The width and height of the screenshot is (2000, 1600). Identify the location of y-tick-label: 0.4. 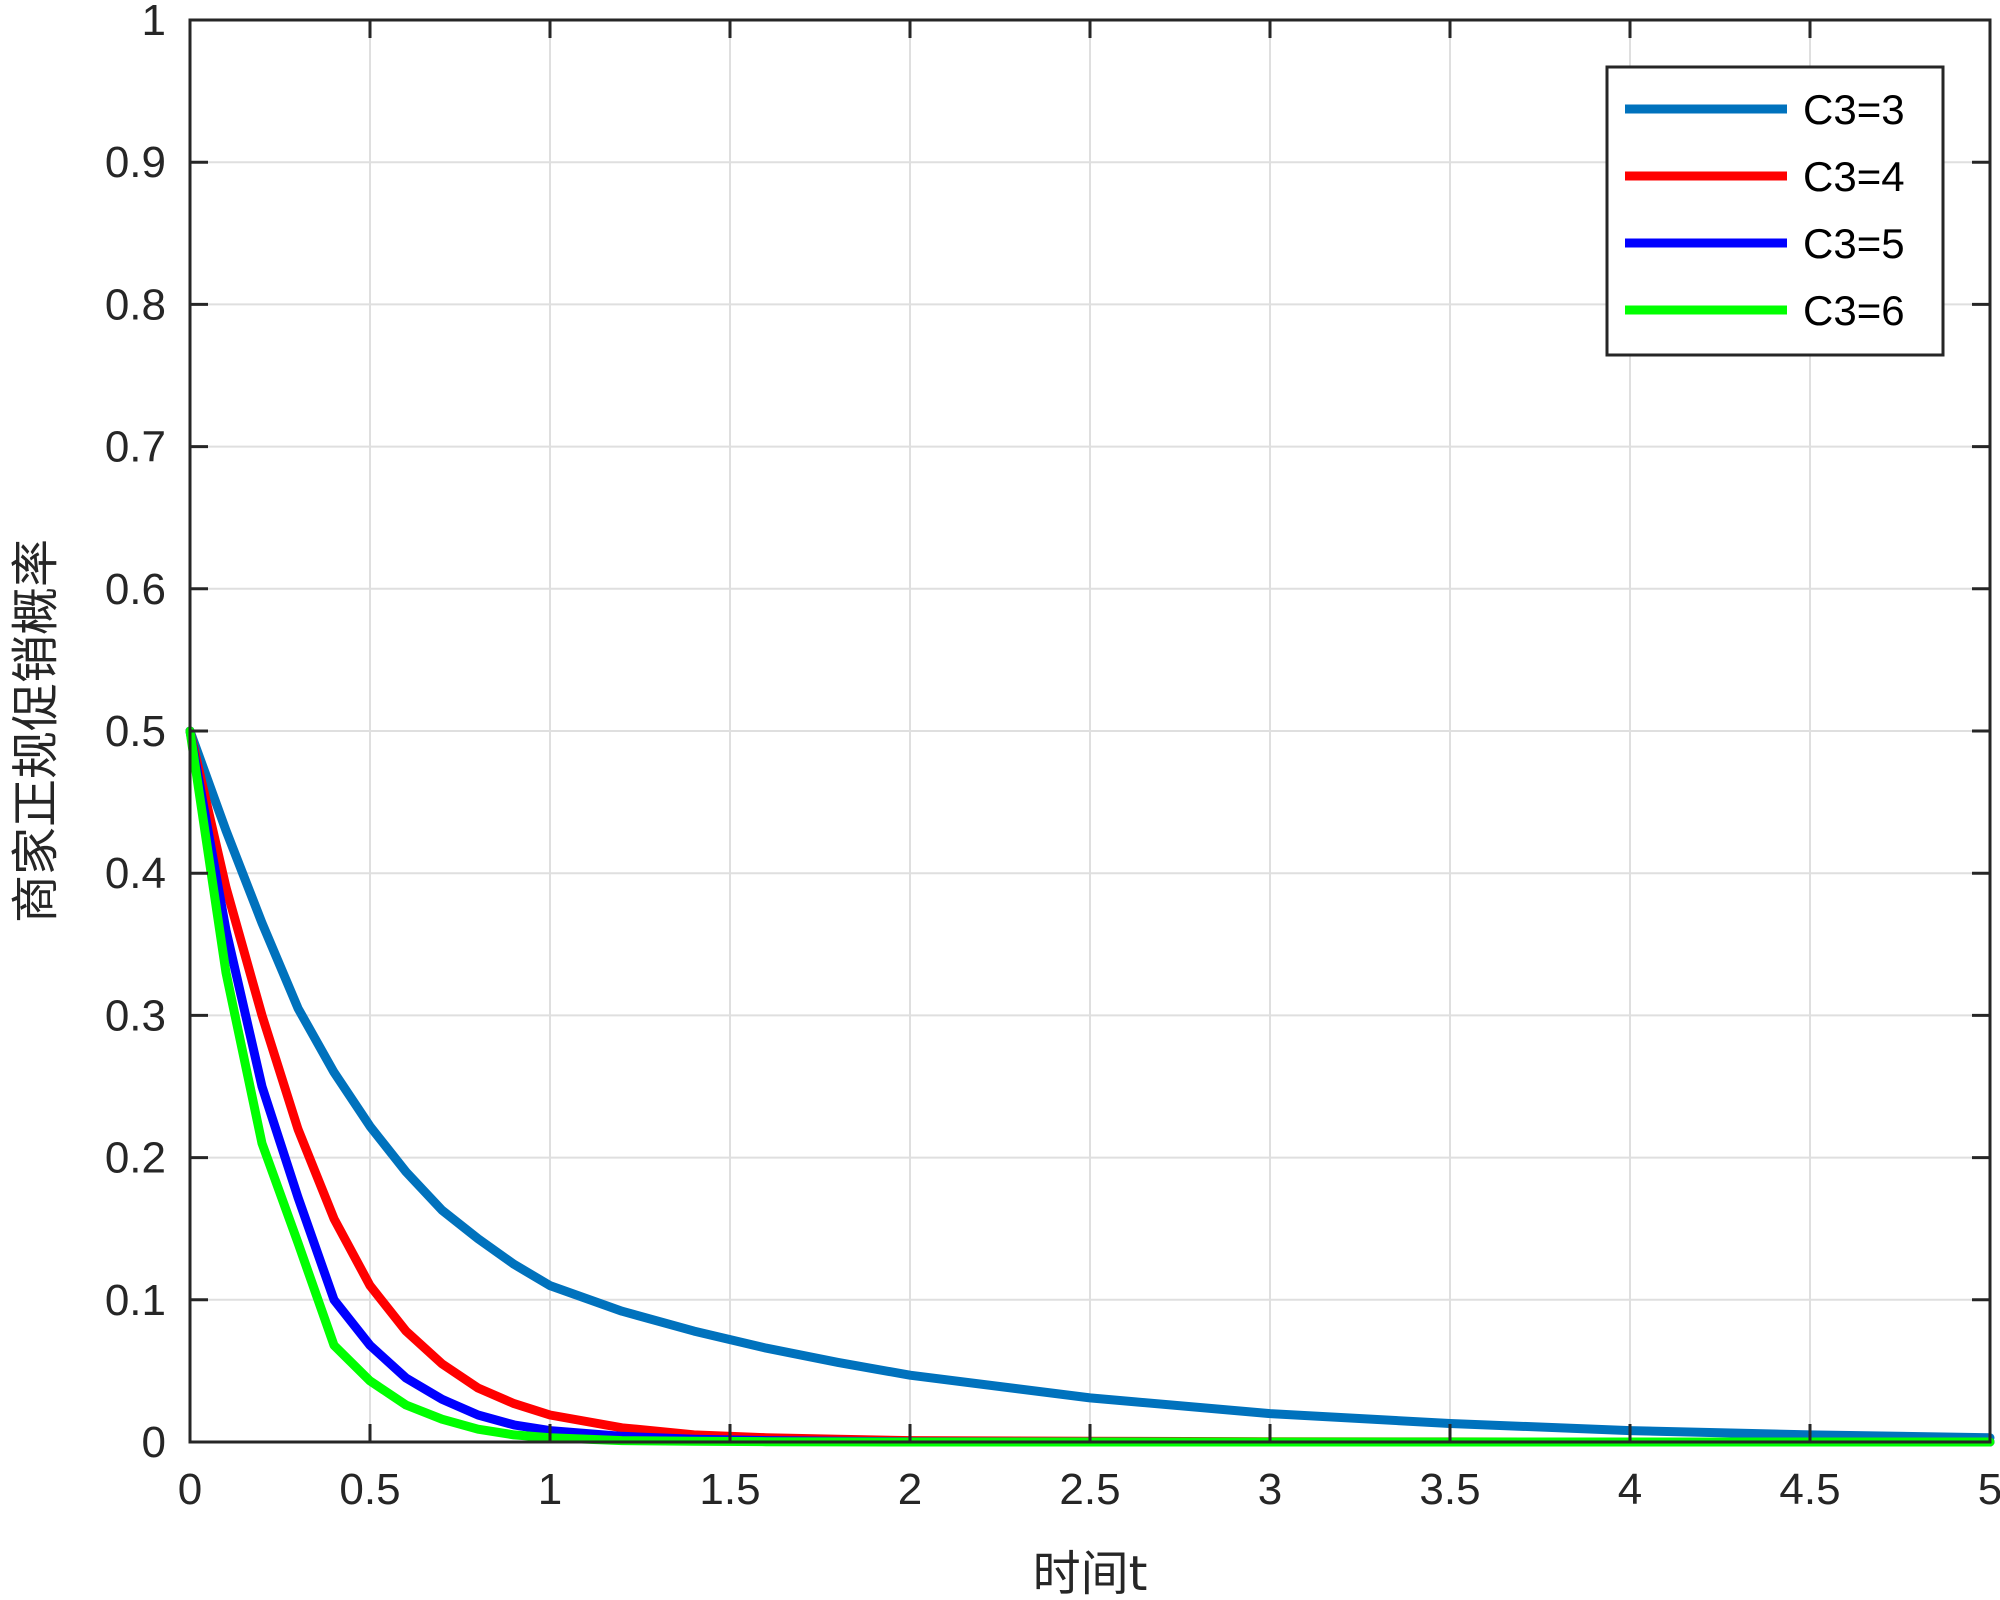
(135, 873).